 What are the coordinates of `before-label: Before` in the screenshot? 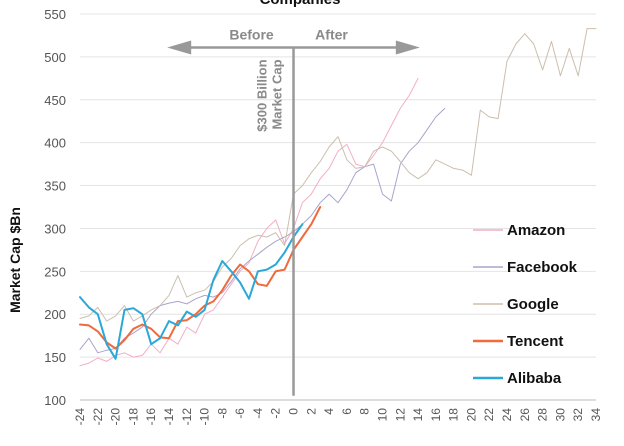 It's located at (251, 34).